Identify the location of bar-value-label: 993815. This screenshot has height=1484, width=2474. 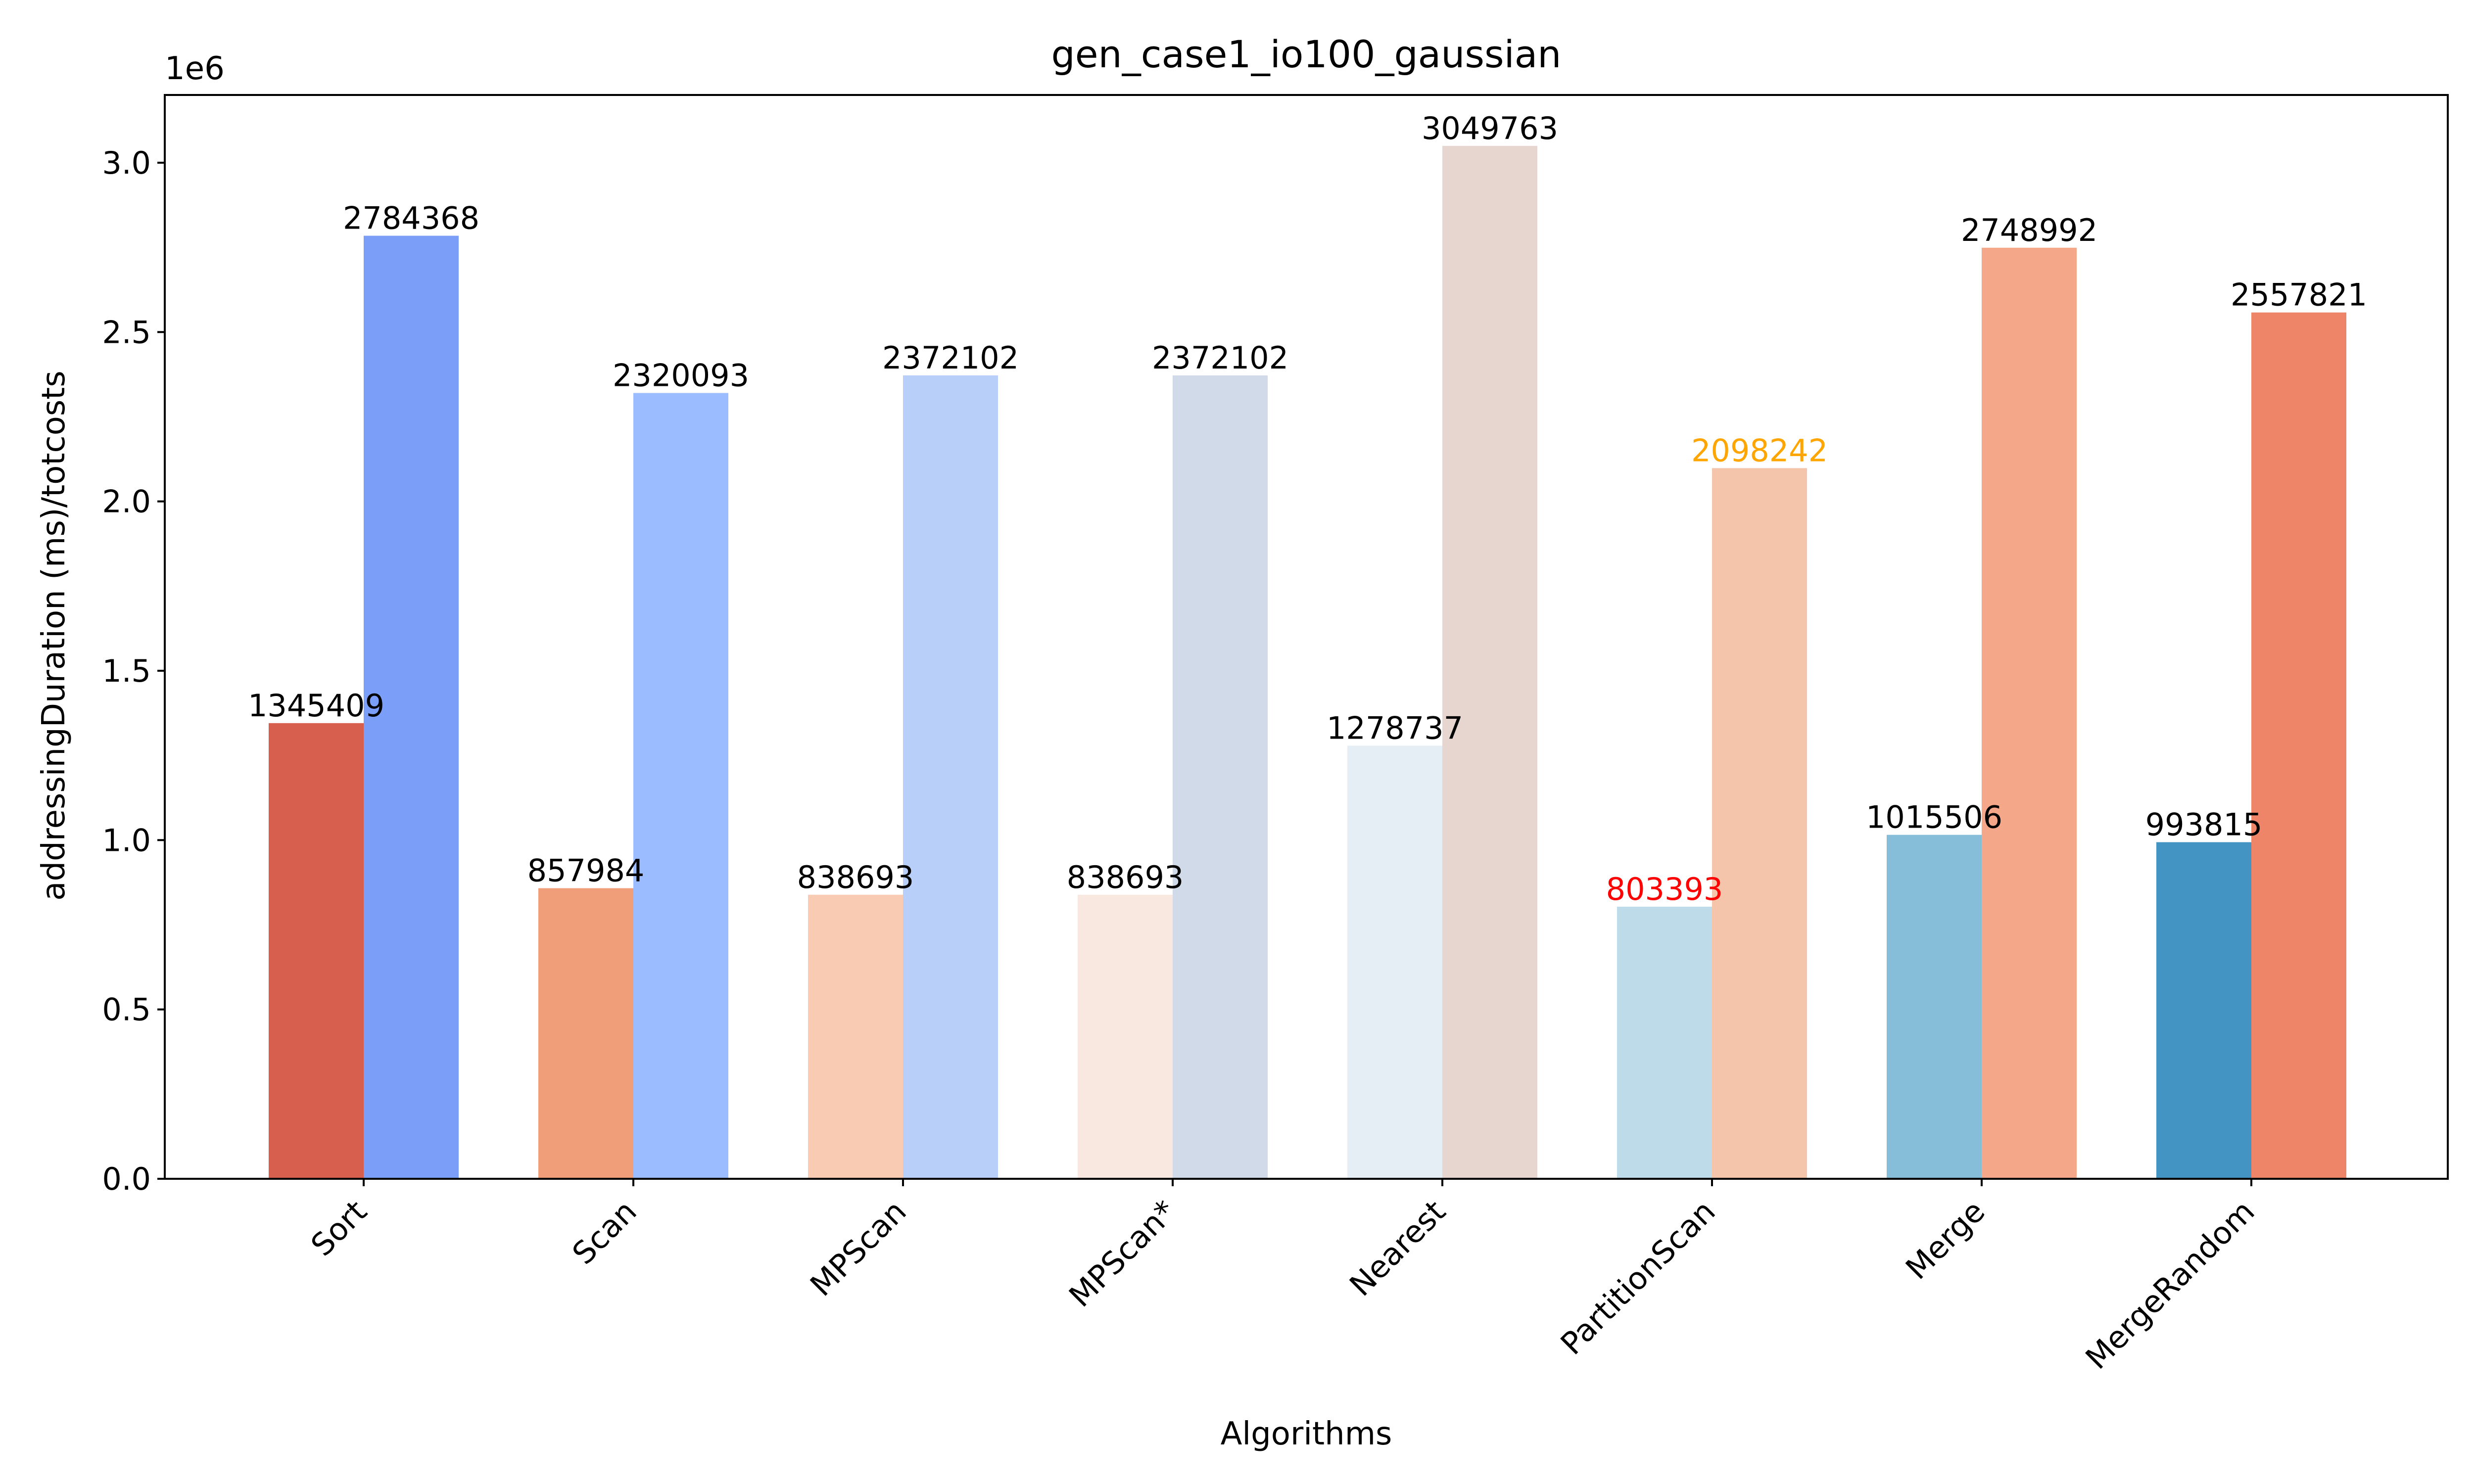
(2204, 825).